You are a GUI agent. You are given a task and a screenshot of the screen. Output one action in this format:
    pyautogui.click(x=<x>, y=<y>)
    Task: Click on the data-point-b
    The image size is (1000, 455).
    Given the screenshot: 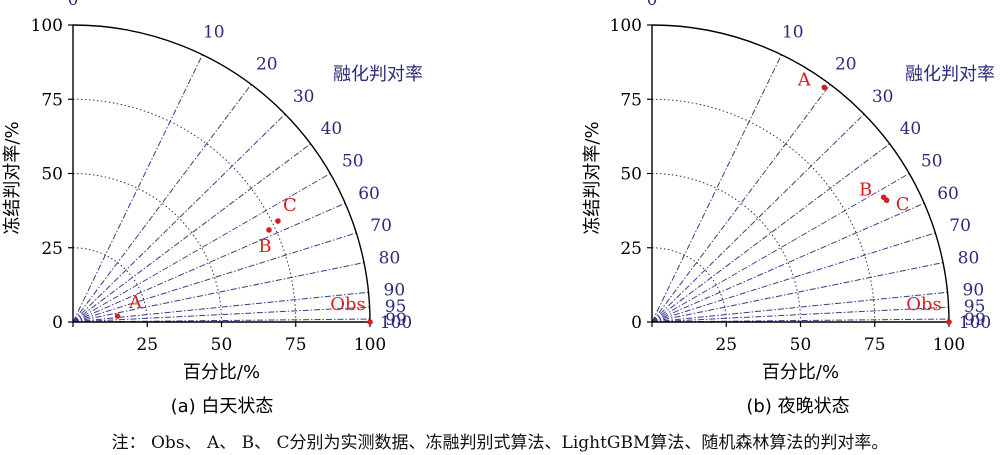 What is the action you would take?
    pyautogui.click(x=269, y=230)
    